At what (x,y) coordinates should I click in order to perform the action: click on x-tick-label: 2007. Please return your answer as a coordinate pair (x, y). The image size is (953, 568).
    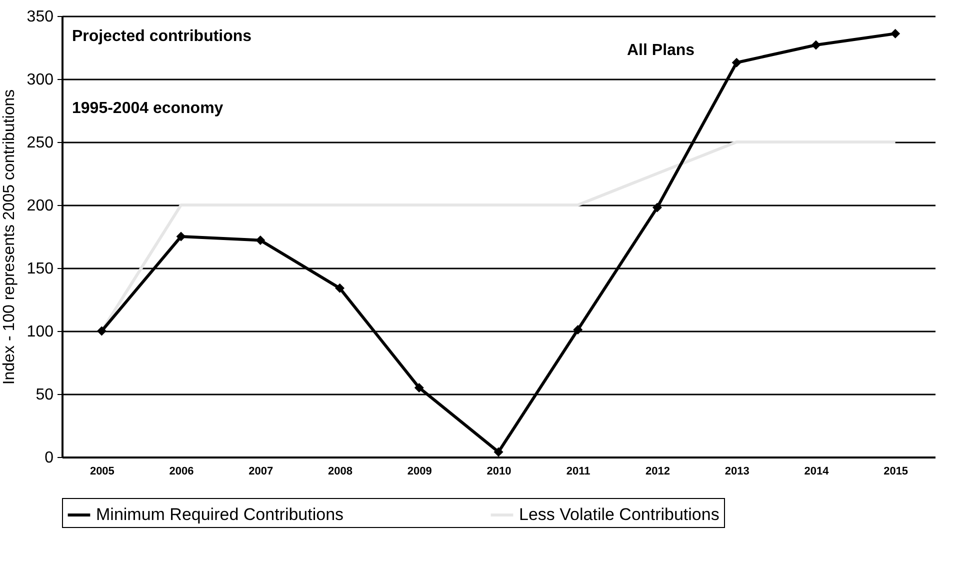
    Looking at the image, I should click on (261, 472).